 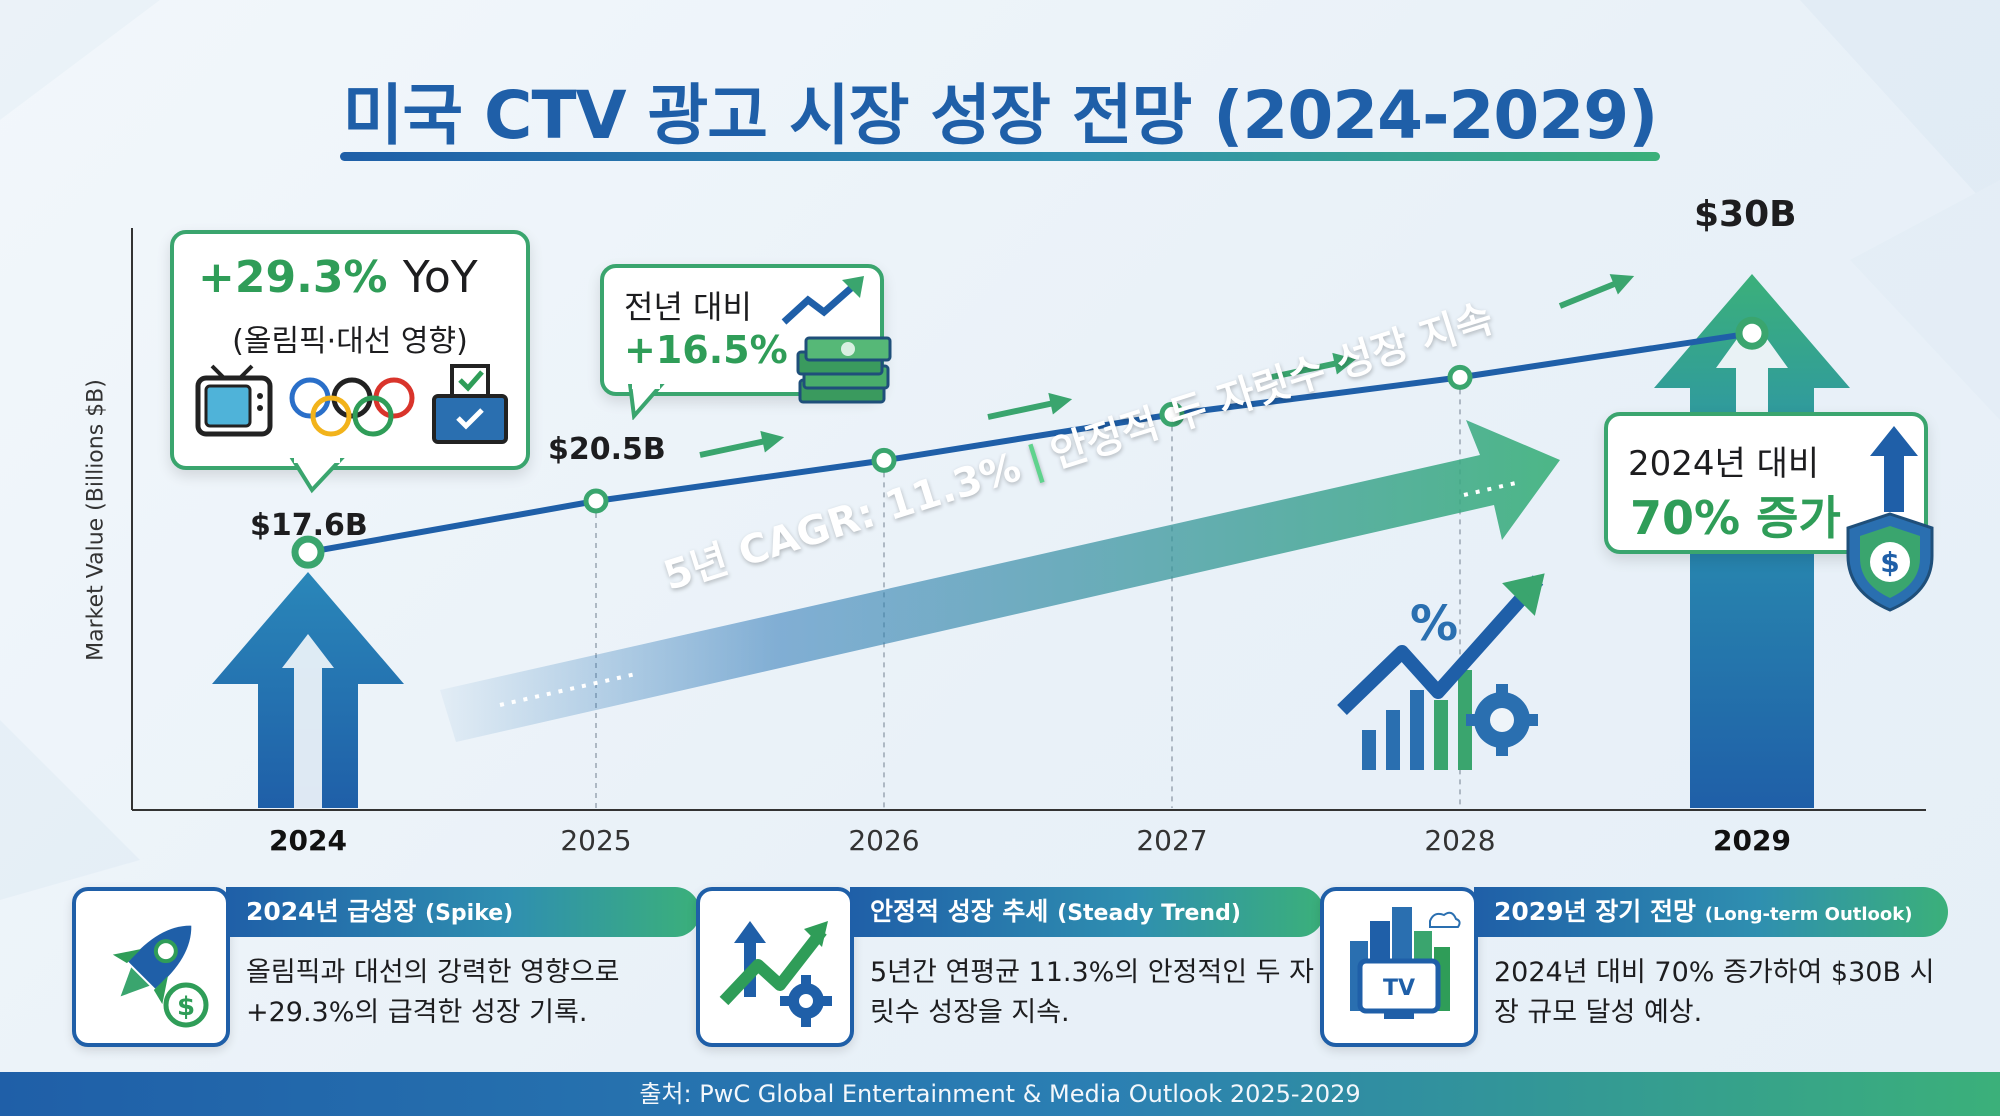 I want to click on growth-arrows-icon, so click(x=775, y=974).